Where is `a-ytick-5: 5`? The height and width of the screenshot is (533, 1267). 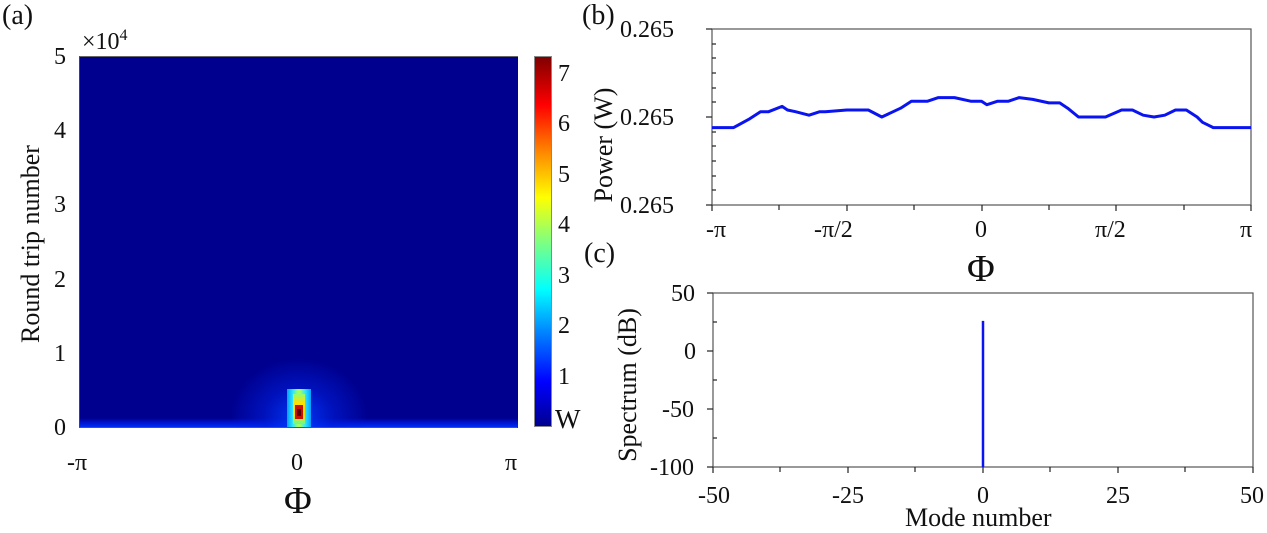 a-ytick-5: 5 is located at coordinates (60, 57).